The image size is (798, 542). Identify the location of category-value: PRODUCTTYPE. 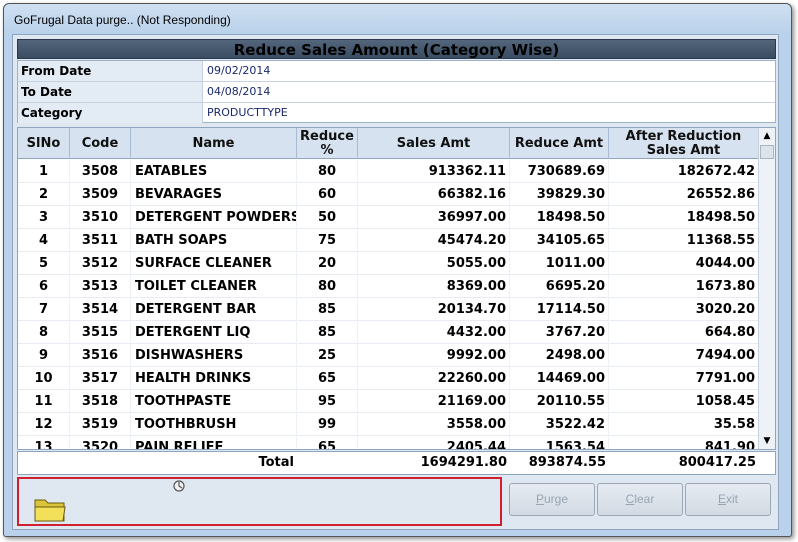
(247, 112).